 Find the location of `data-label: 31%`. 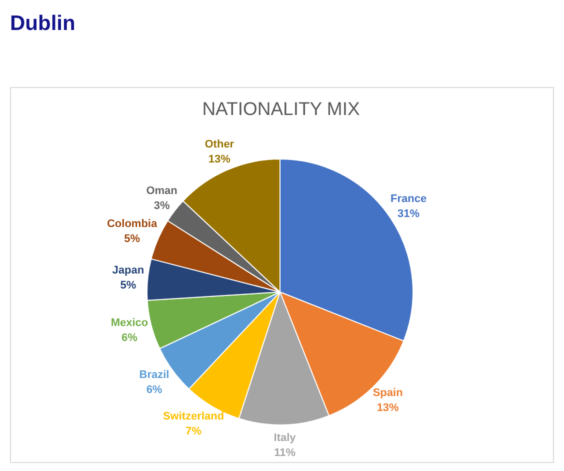

data-label: 31% is located at coordinates (409, 214).